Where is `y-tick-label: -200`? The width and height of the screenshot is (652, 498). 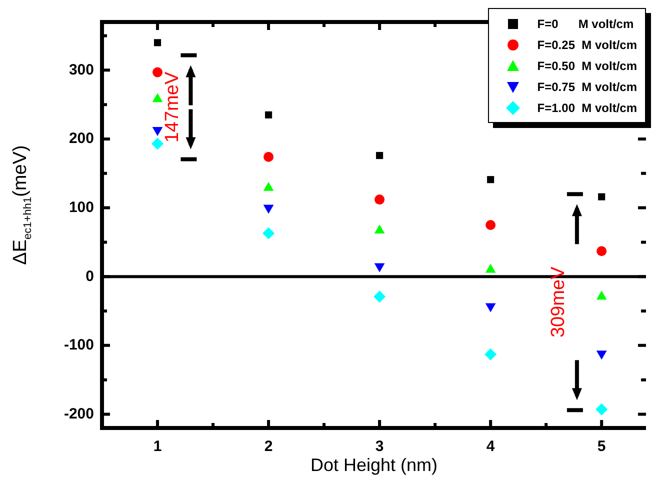
y-tick-label: -200 is located at coordinates (79, 413).